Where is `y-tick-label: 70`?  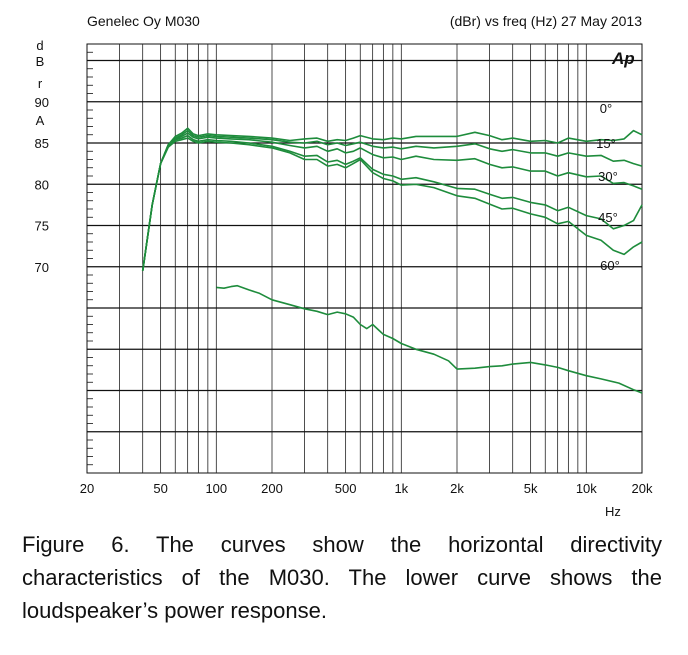 y-tick-label: 70 is located at coordinates (42, 267).